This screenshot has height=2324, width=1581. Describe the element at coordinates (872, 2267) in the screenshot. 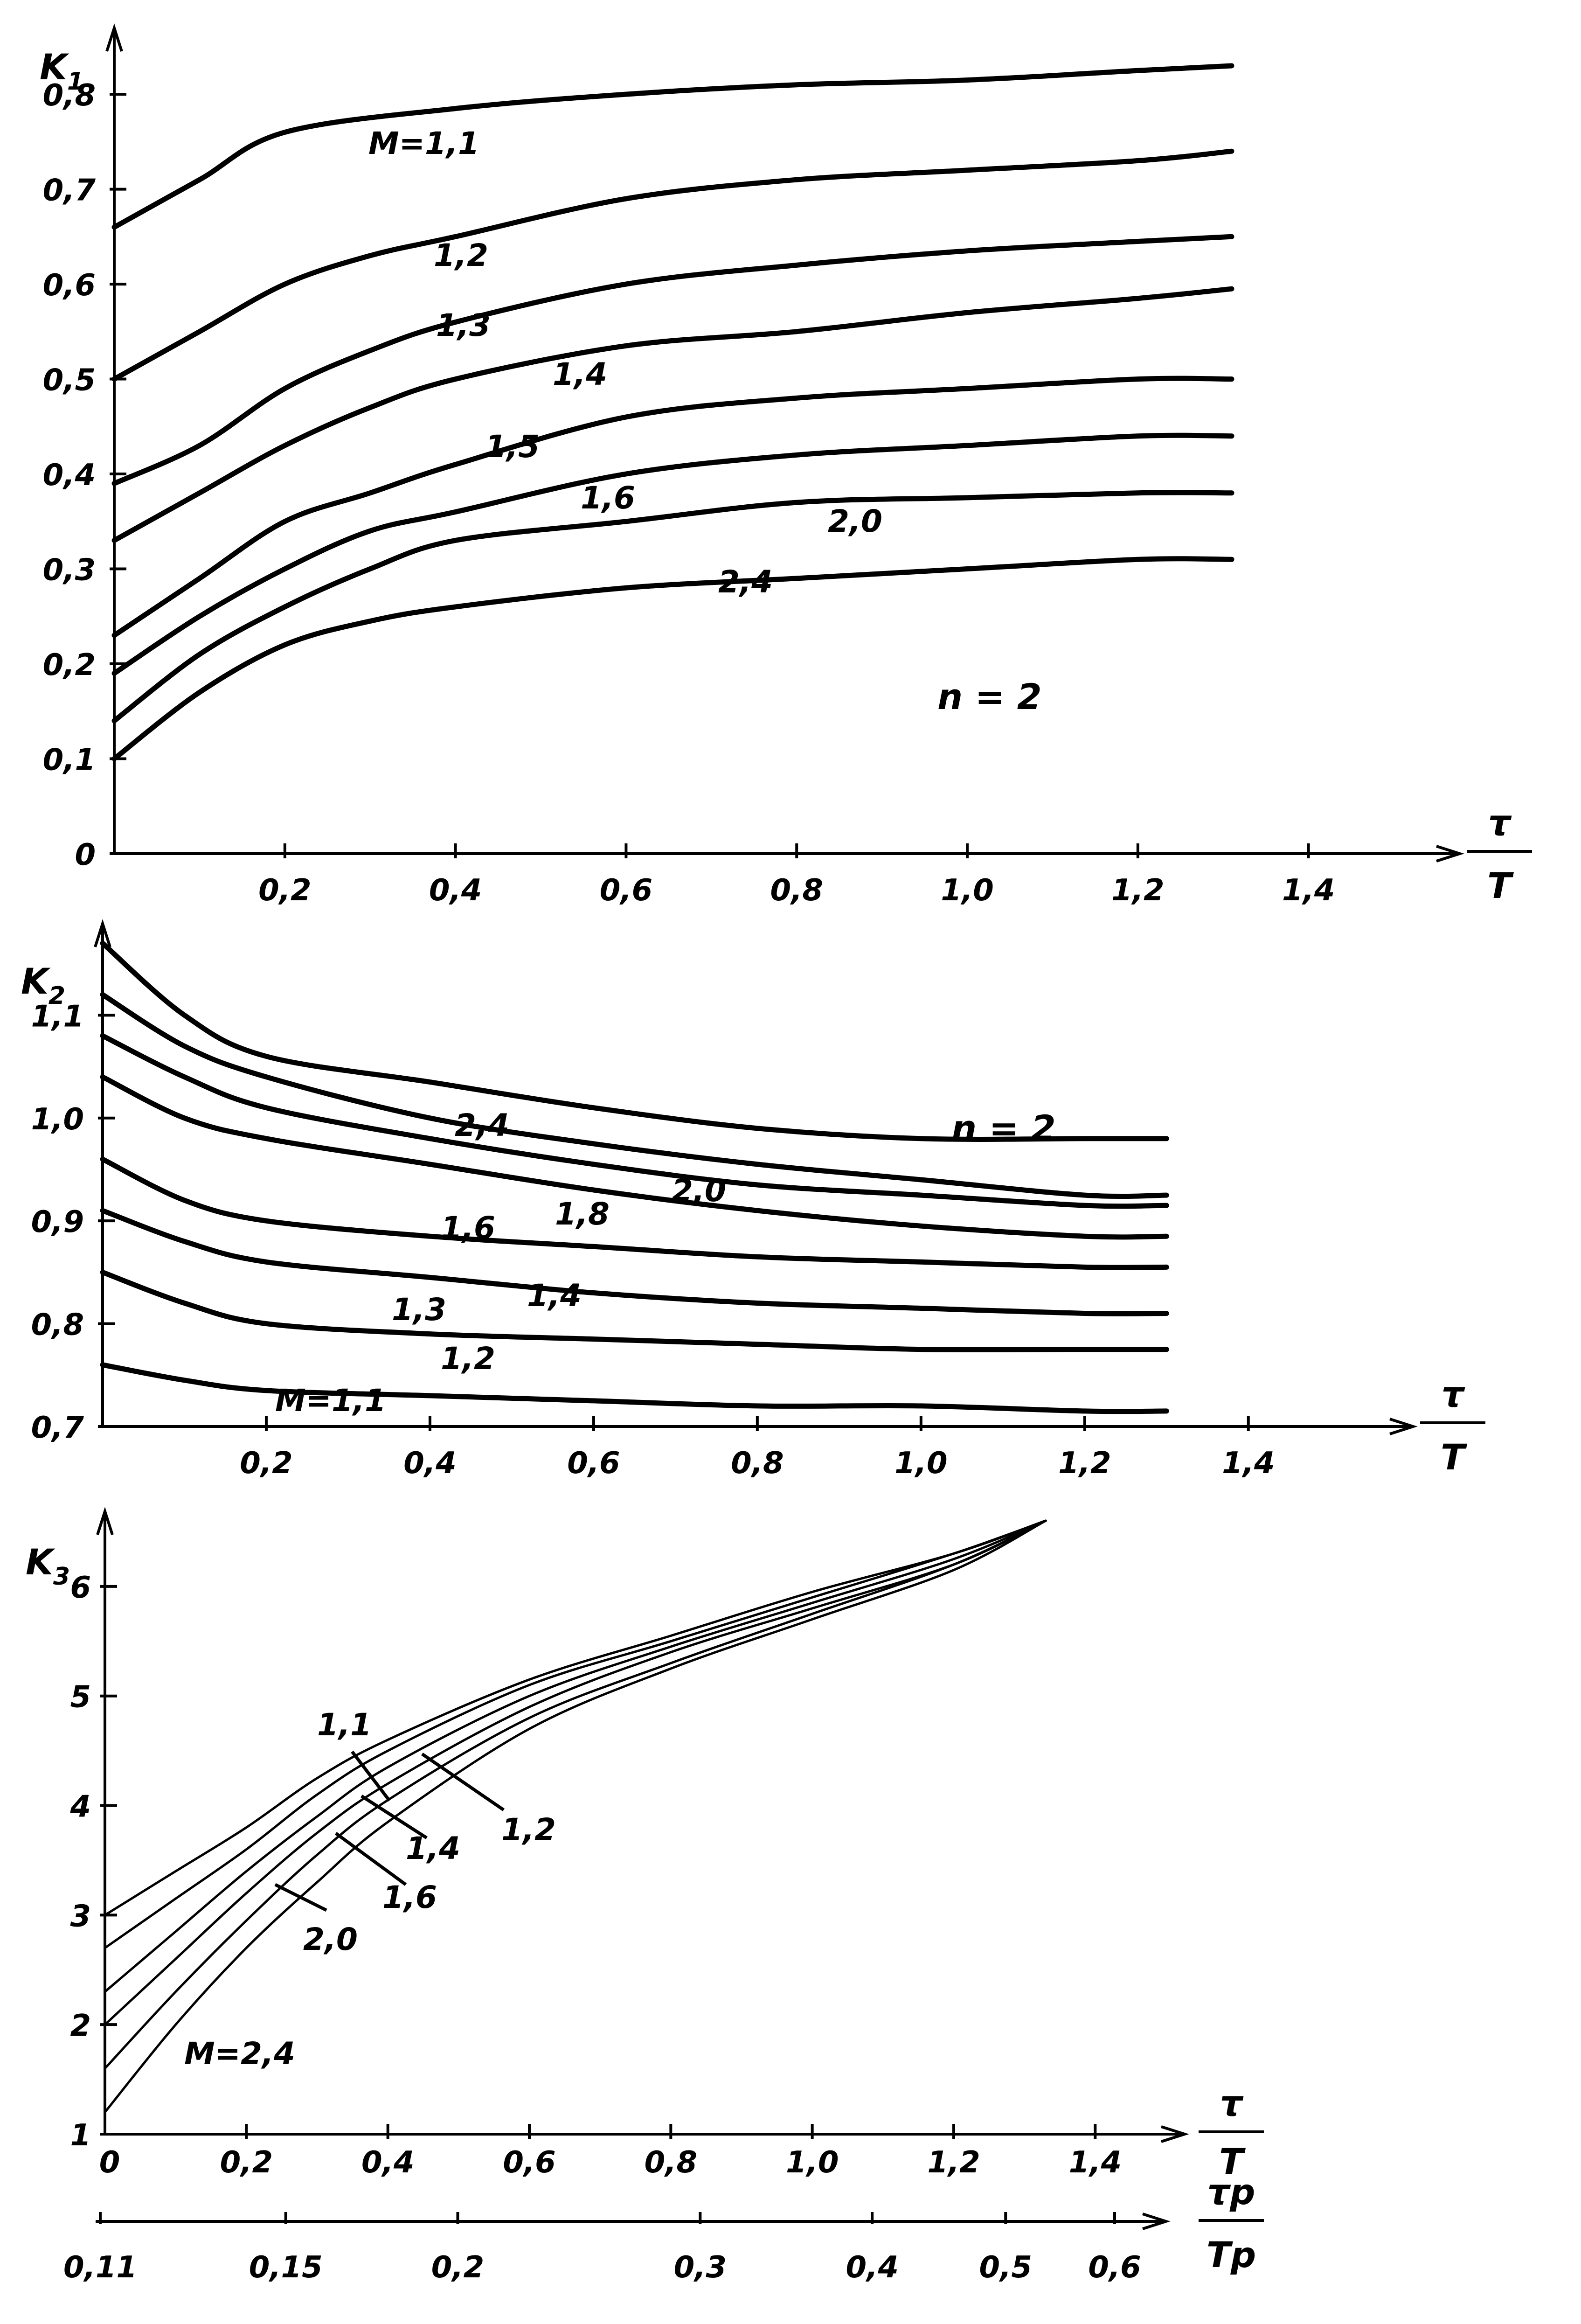

I see `x2-tick-label: 0,4` at that location.